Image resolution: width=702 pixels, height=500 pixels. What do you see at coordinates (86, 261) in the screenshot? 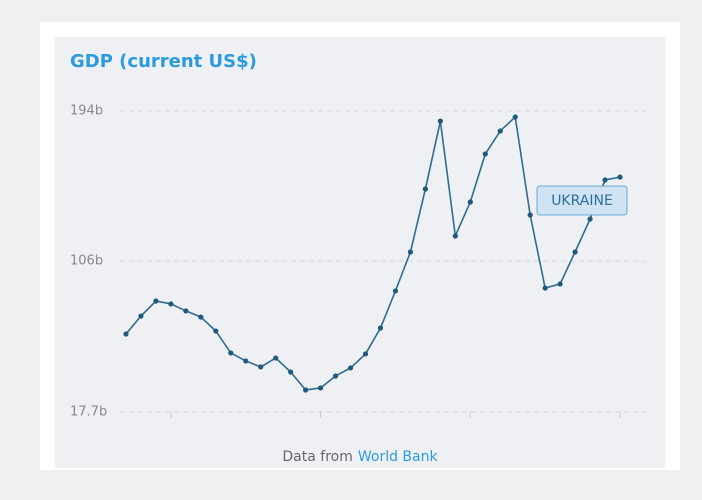
I see `y-tick-label: 106b` at bounding box center [86, 261].